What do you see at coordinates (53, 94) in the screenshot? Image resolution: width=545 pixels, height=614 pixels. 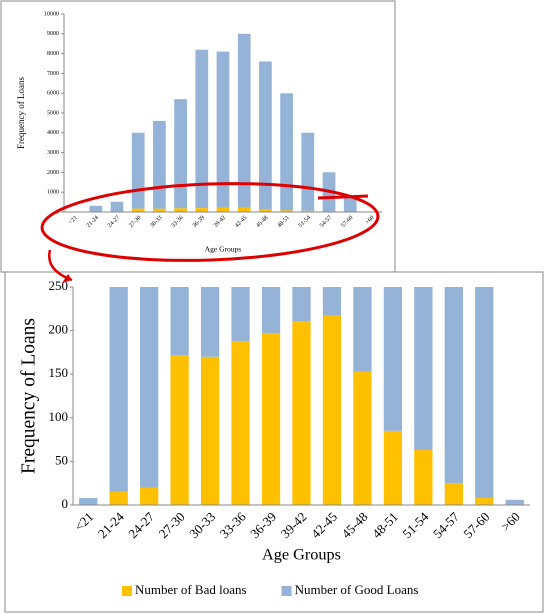 I see `y-tick-label: 6000` at bounding box center [53, 94].